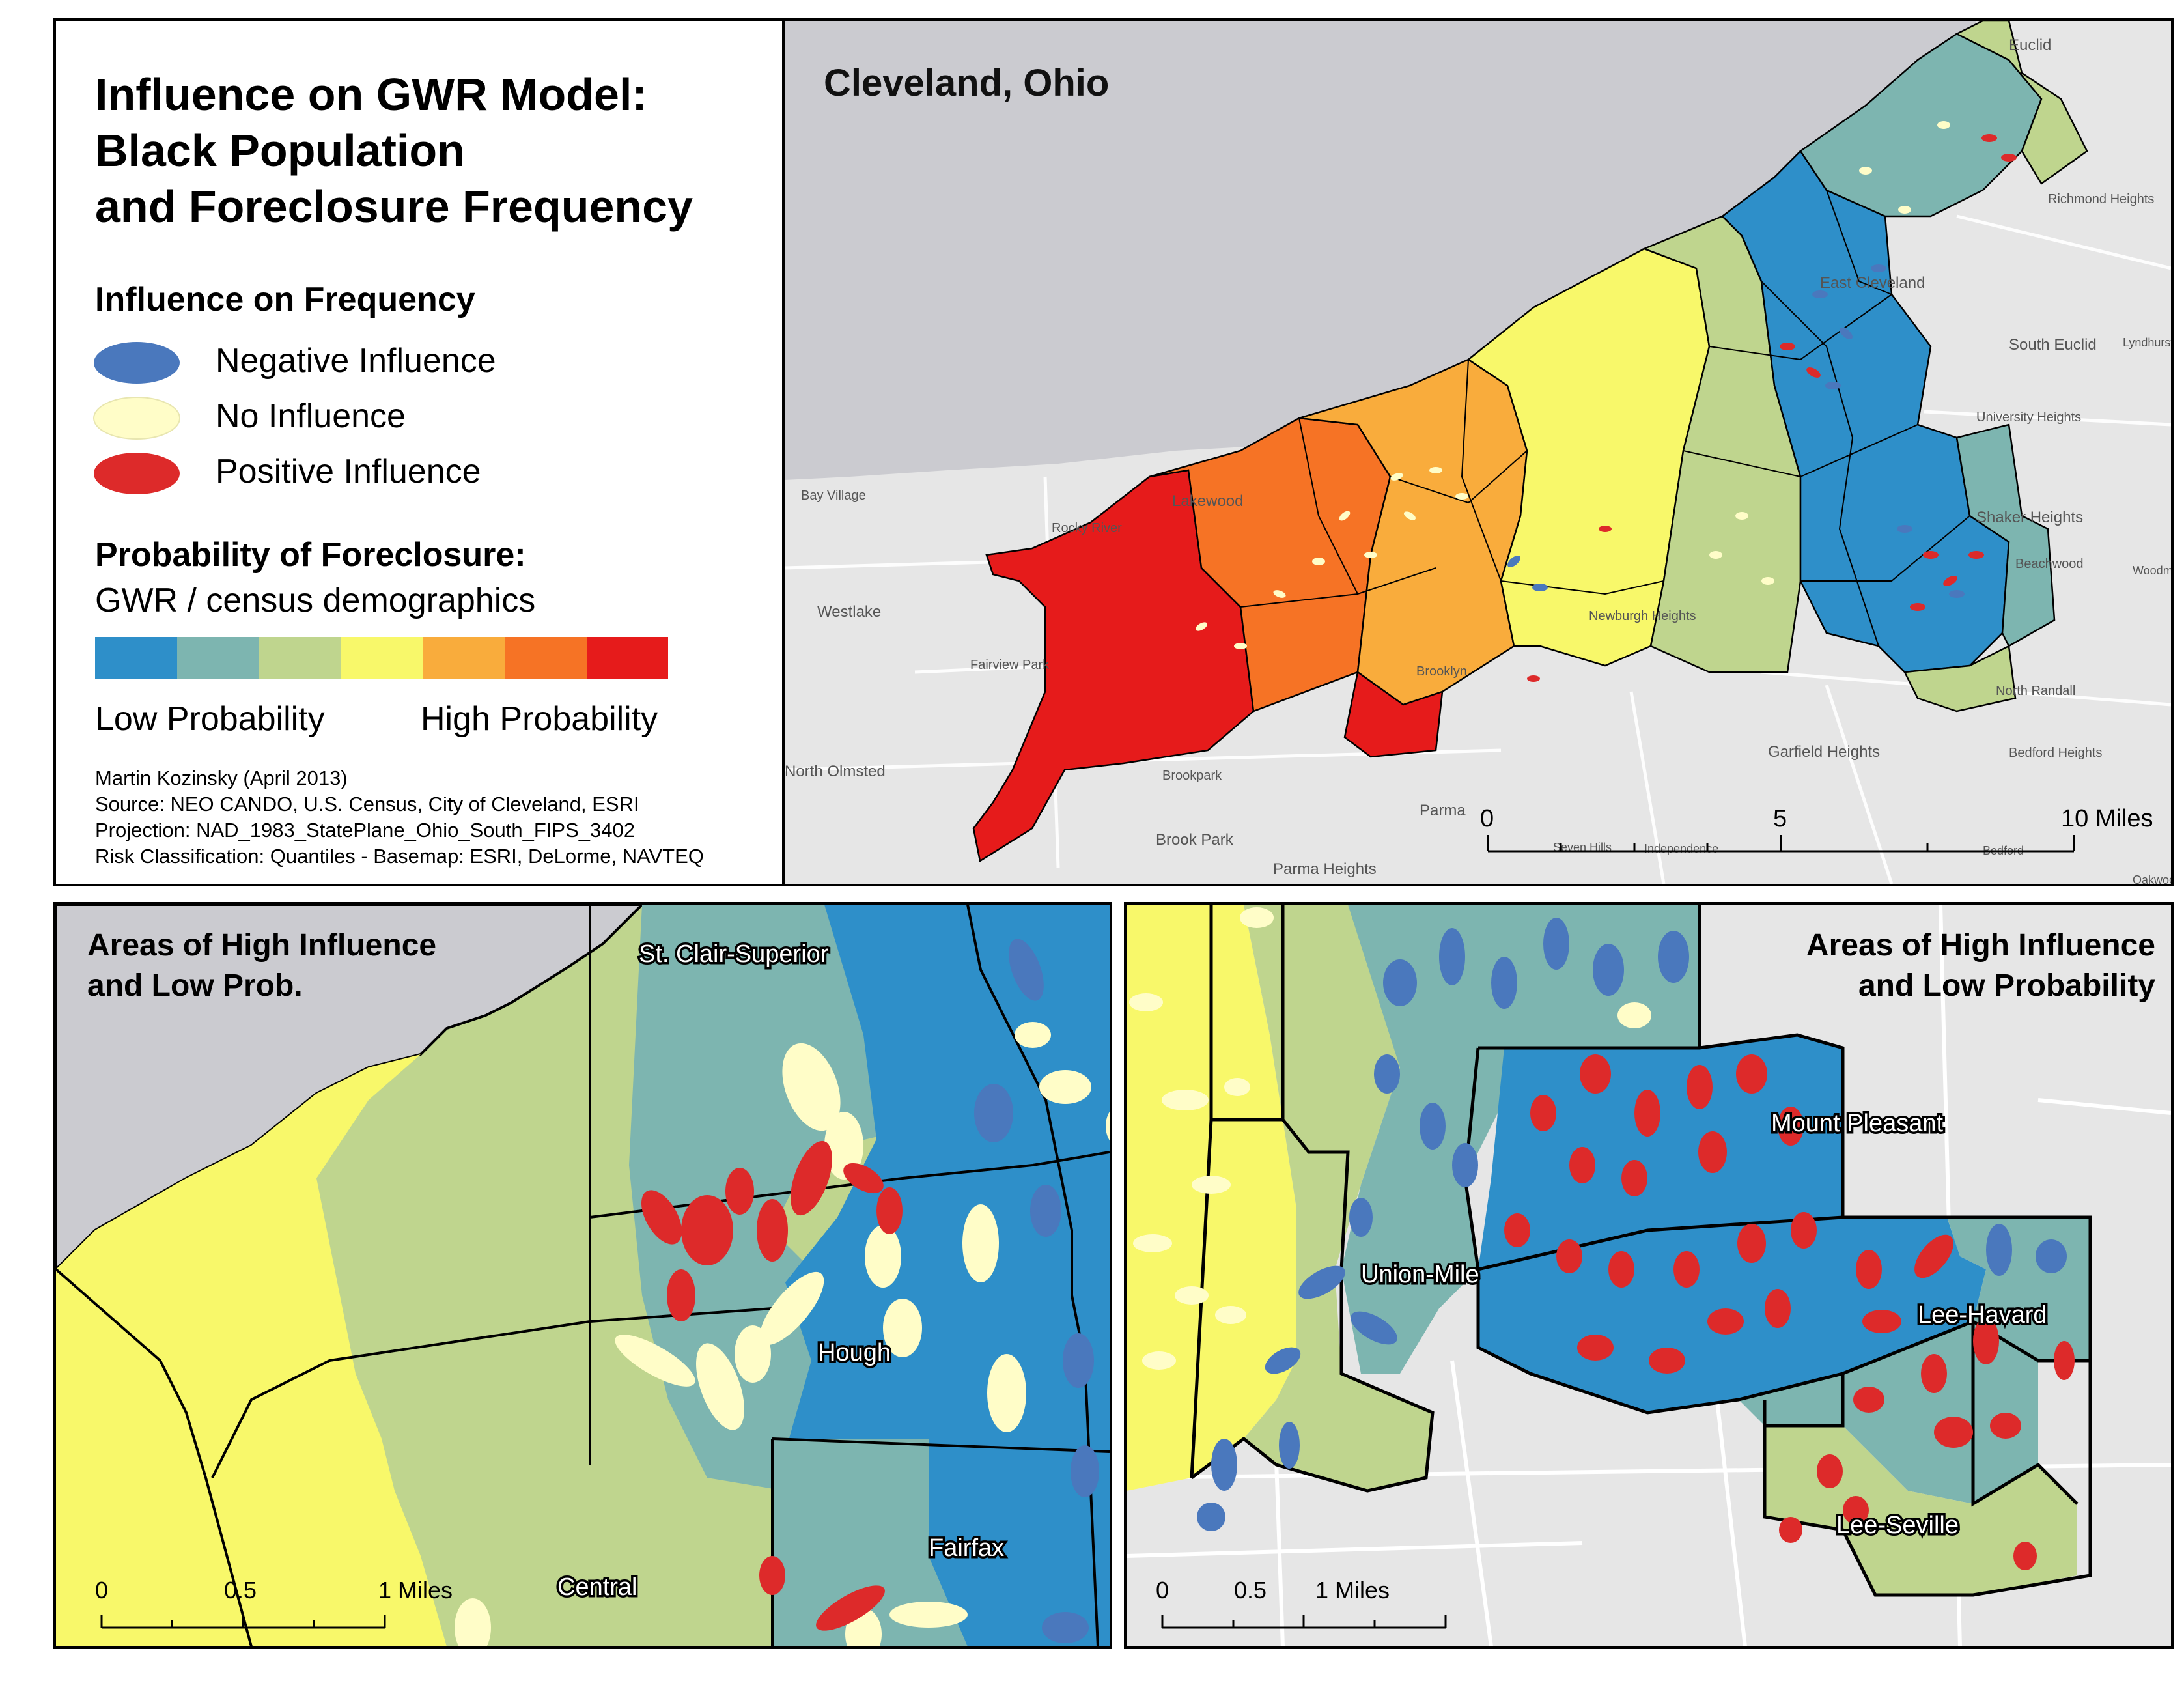  I want to click on inset-left-scale-bar, so click(243, 1622).